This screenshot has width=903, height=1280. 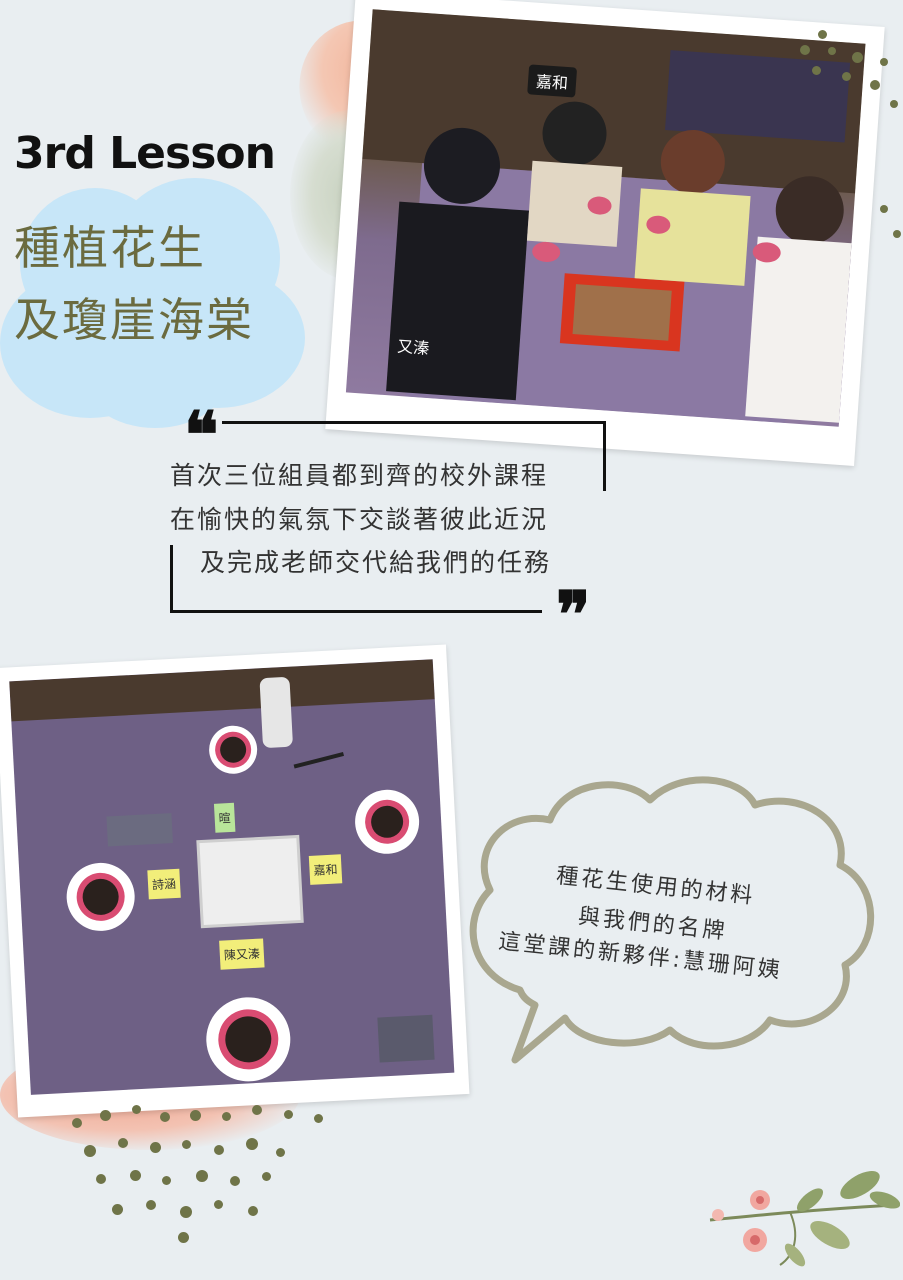 I want to click on quote-border-right, so click(x=604, y=456).